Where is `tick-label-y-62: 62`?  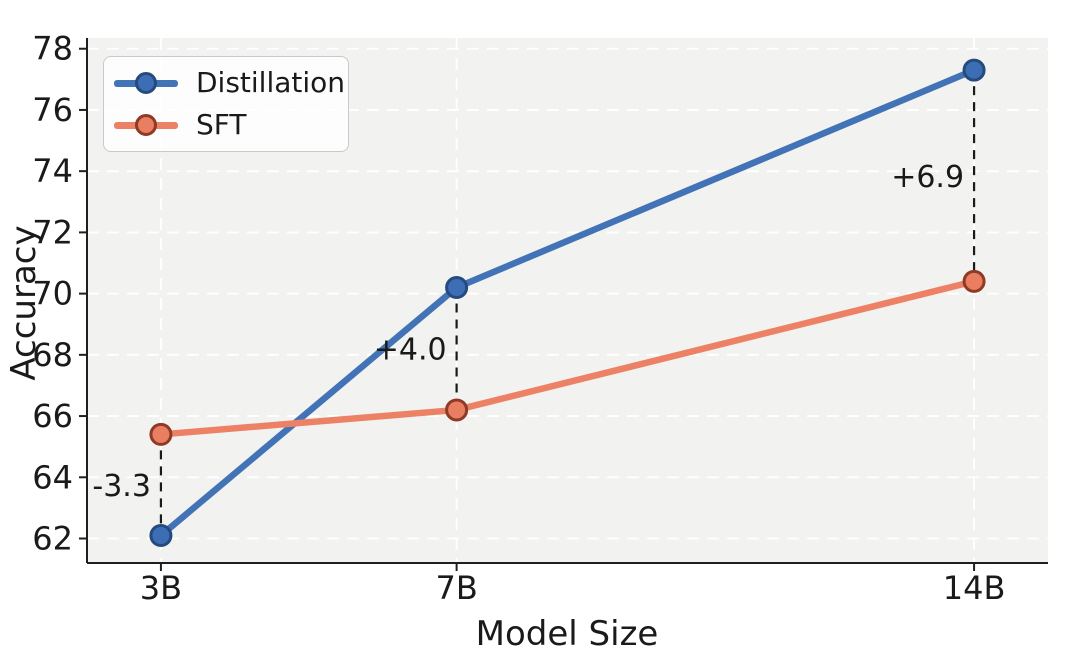
tick-label-y-62: 62 is located at coordinates (52, 539).